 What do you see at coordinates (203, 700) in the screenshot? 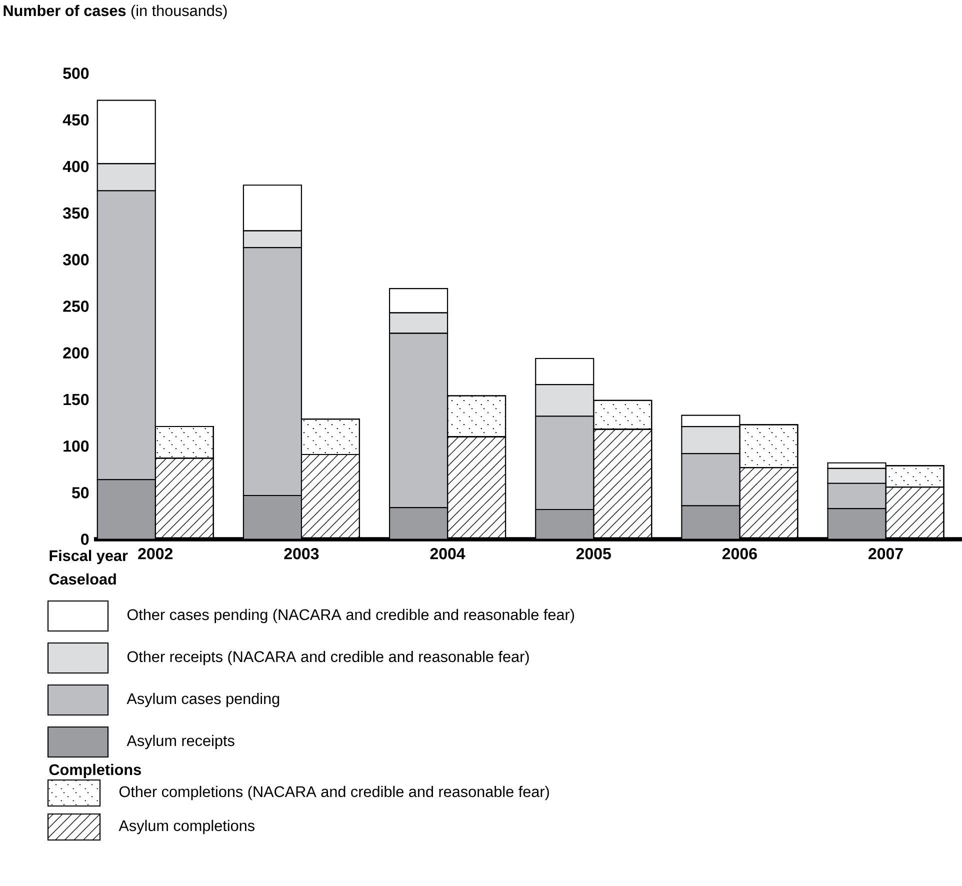
I see `legend-label: Asylum cases pending` at bounding box center [203, 700].